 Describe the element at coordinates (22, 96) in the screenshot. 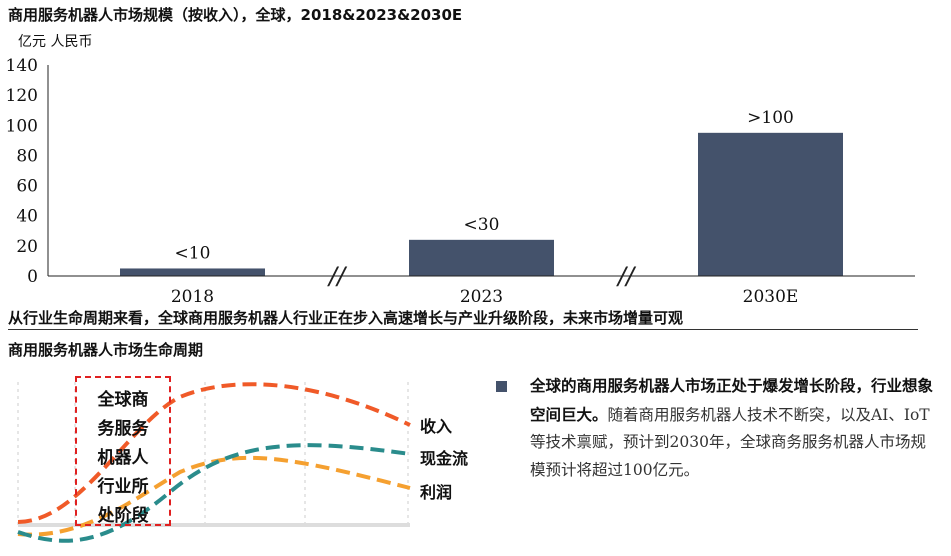

I see `y-tick-label: 120` at that location.